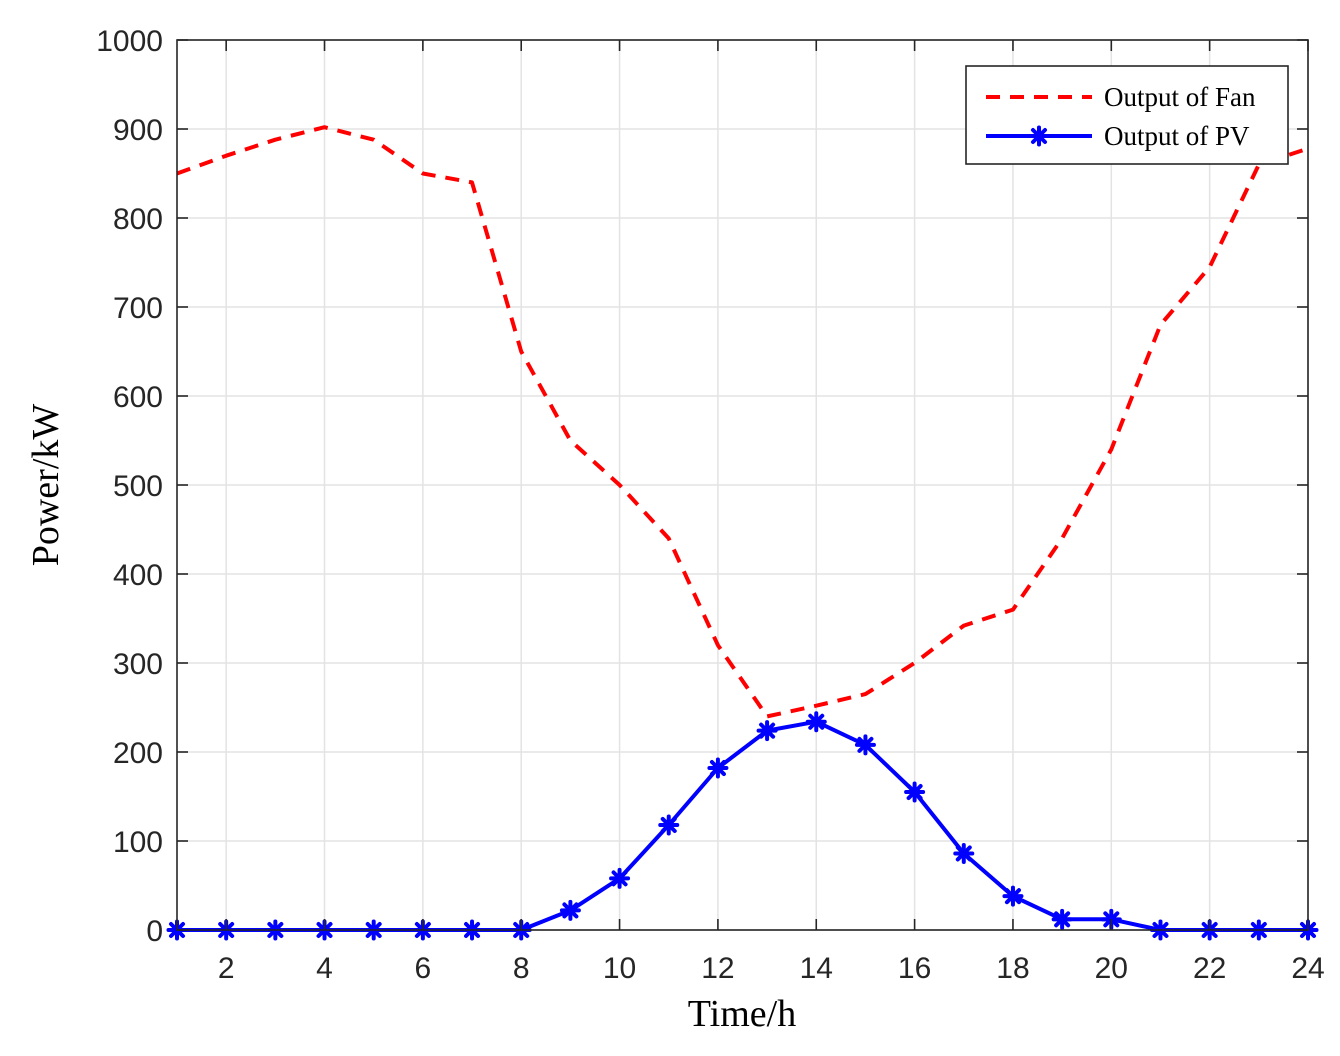  Describe the element at coordinates (771, 968) in the screenshot. I see `x-axis-tick-labels: 2 4 6 8 10 12 14 16 18 20 22 24` at that location.